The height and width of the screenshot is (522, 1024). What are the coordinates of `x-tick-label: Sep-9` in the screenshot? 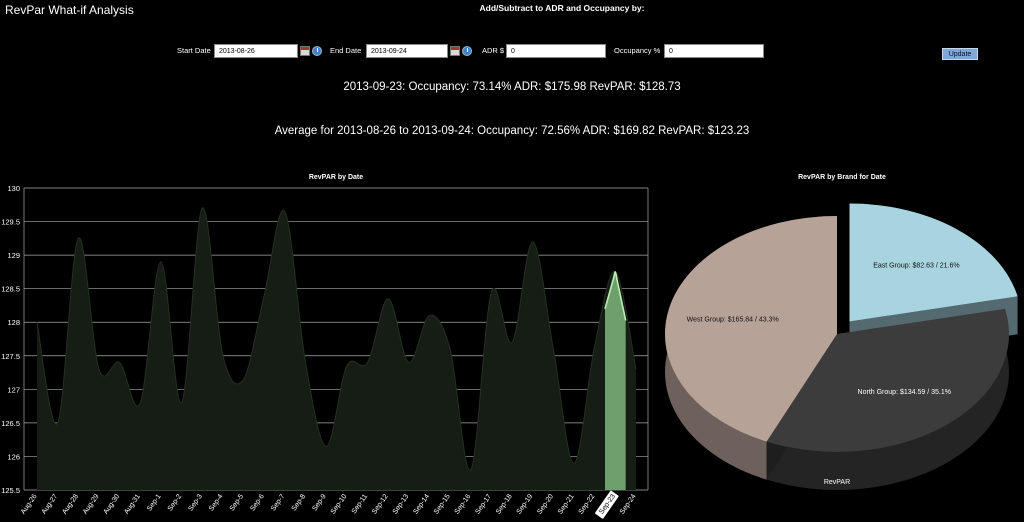 It's located at (319, 502).